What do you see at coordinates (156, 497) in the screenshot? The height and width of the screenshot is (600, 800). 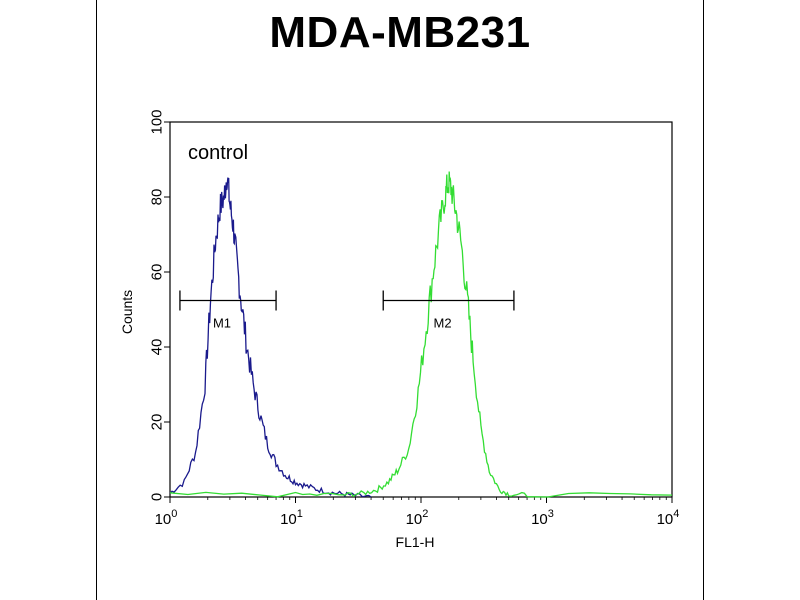 I see `y-tick-label: 0` at bounding box center [156, 497].